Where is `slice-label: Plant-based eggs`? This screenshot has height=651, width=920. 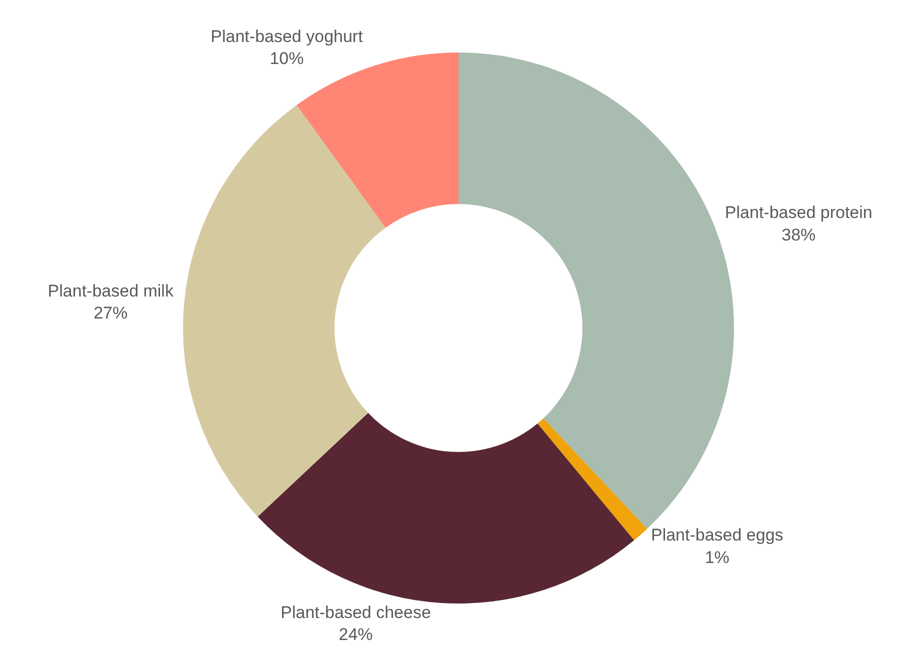
slice-label: Plant-based eggs is located at coordinates (717, 535).